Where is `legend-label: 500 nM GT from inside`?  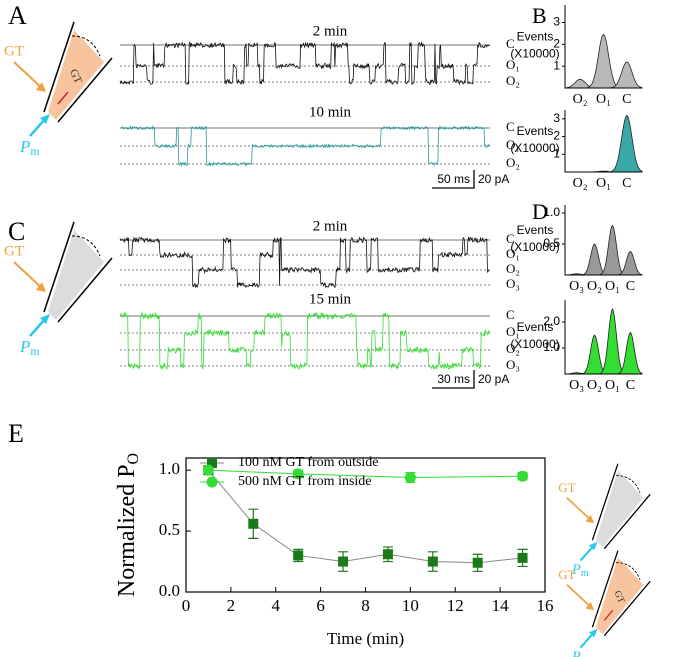
legend-label: 500 nM GT from inside is located at coordinates (305, 481).